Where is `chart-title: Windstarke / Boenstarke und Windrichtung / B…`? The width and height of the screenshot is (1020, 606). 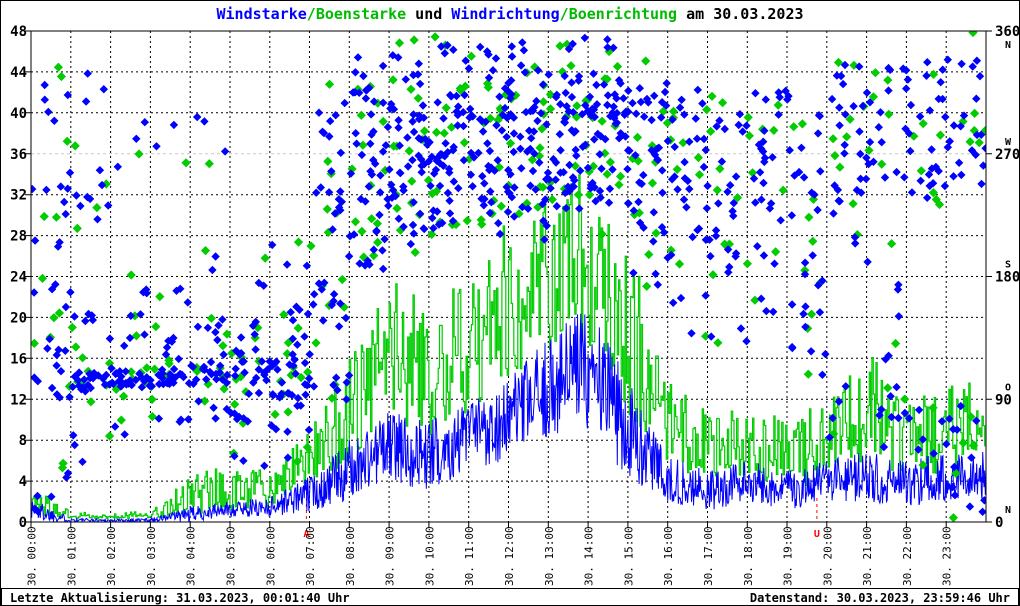 chart-title: Windstarke / Boenstarke und Windrichtung / B… is located at coordinates (510, 14).